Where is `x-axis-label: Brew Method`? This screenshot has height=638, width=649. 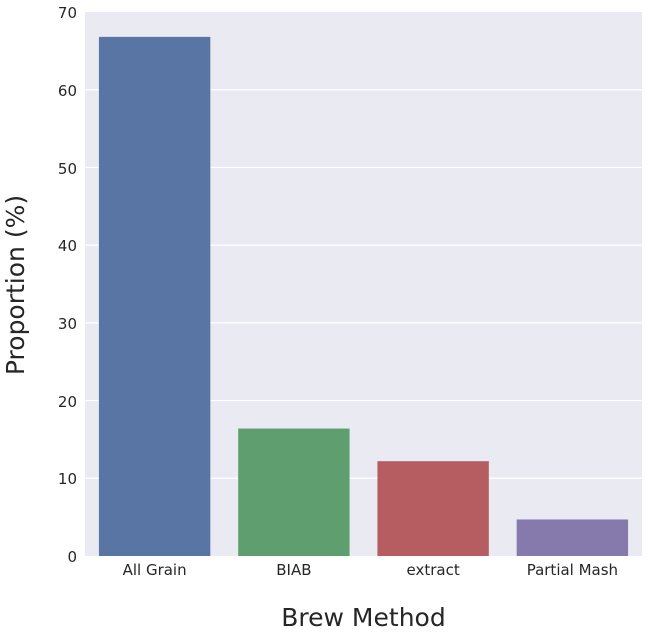
x-axis-label: Brew Method is located at coordinates (363, 617).